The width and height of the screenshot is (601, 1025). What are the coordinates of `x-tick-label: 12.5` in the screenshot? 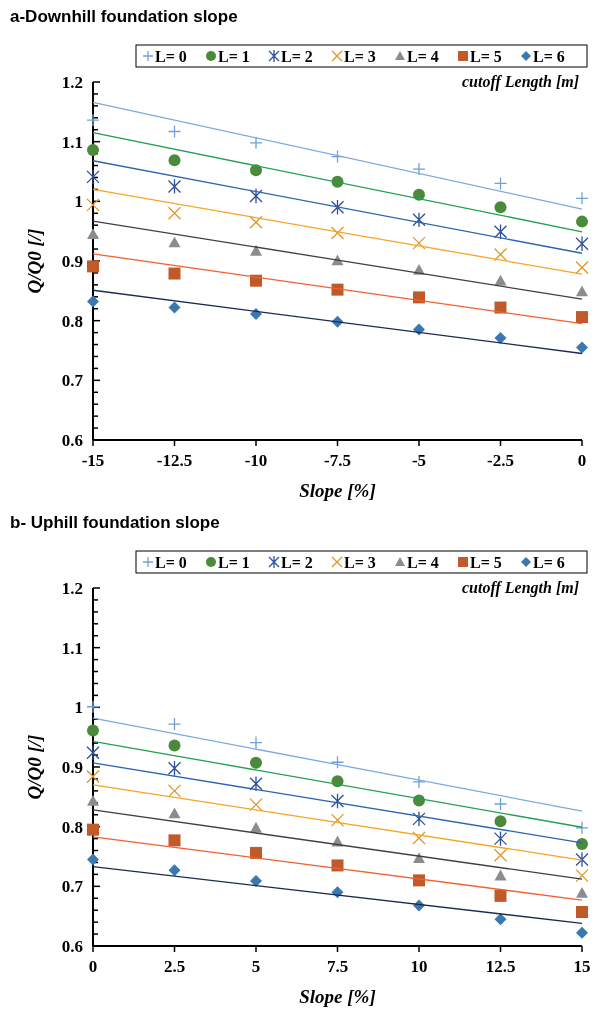 It's located at (500, 966).